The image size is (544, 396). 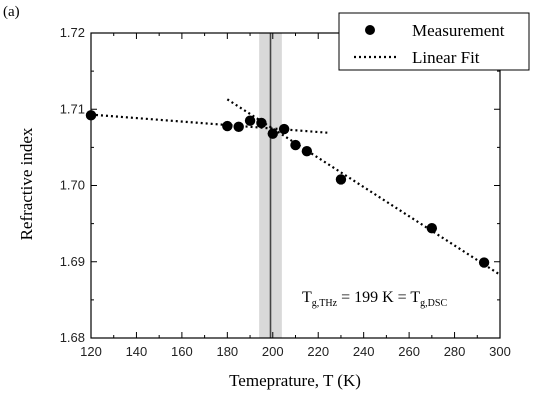 I want to click on y-tick-label-4: 1.72, so click(x=72, y=32).